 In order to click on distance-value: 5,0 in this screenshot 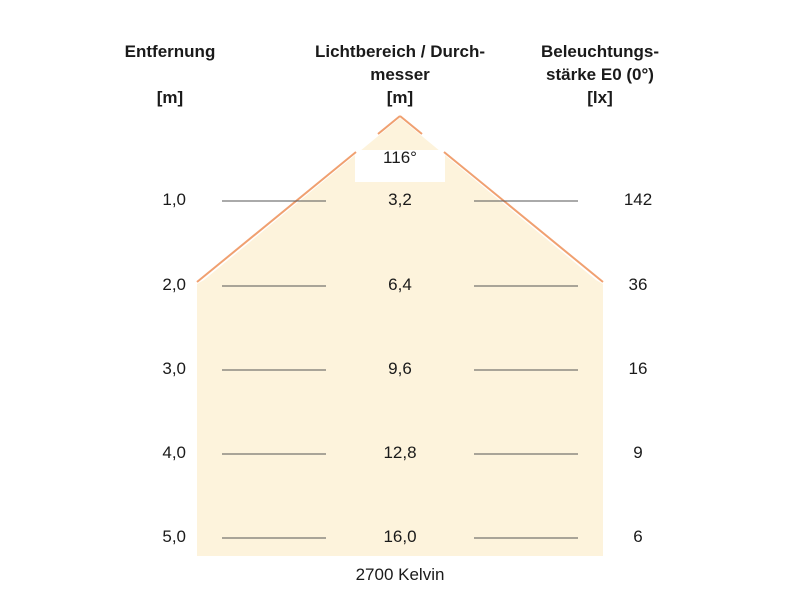, I will do `click(174, 536)`.